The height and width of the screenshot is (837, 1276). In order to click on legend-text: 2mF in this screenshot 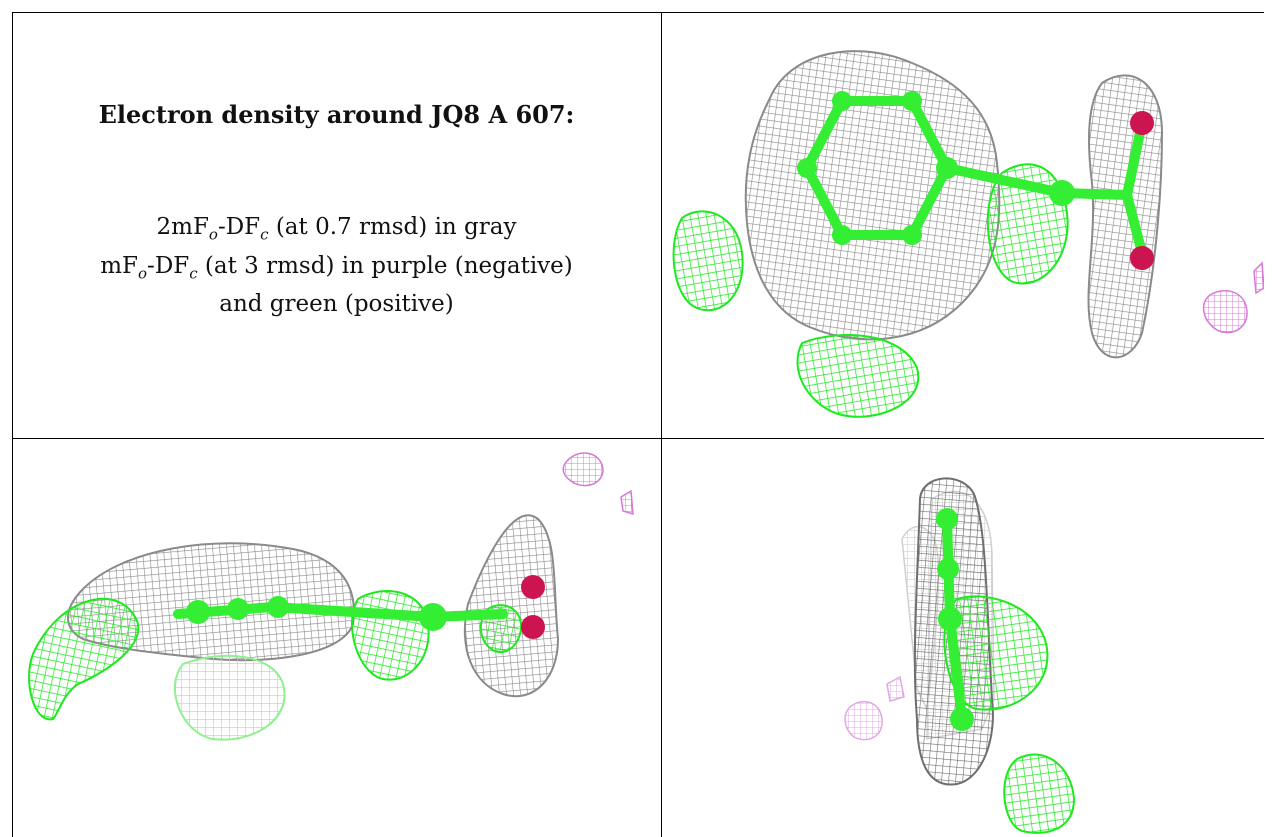, I will do `click(182, 227)`.